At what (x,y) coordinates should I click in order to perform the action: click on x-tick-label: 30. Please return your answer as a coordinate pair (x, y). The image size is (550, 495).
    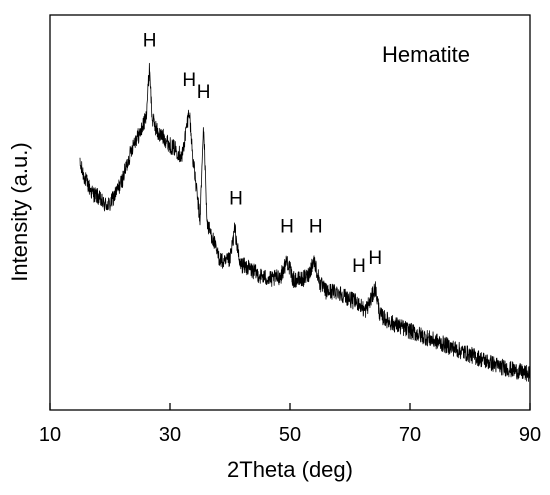
    Looking at the image, I should click on (170, 435).